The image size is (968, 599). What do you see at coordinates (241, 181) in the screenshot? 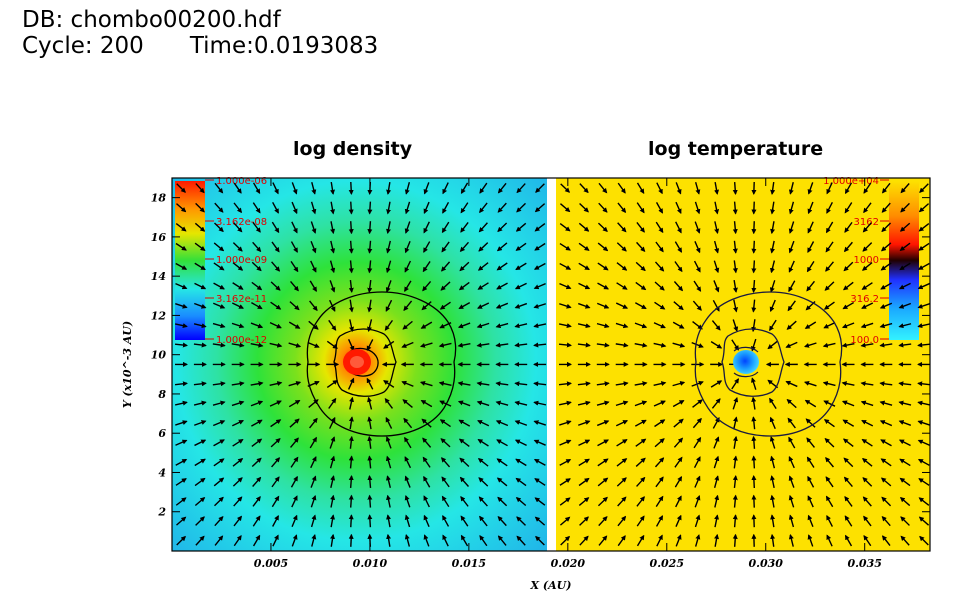
I see `density-colorbar-label: 1.000e-06` at bounding box center [241, 181].